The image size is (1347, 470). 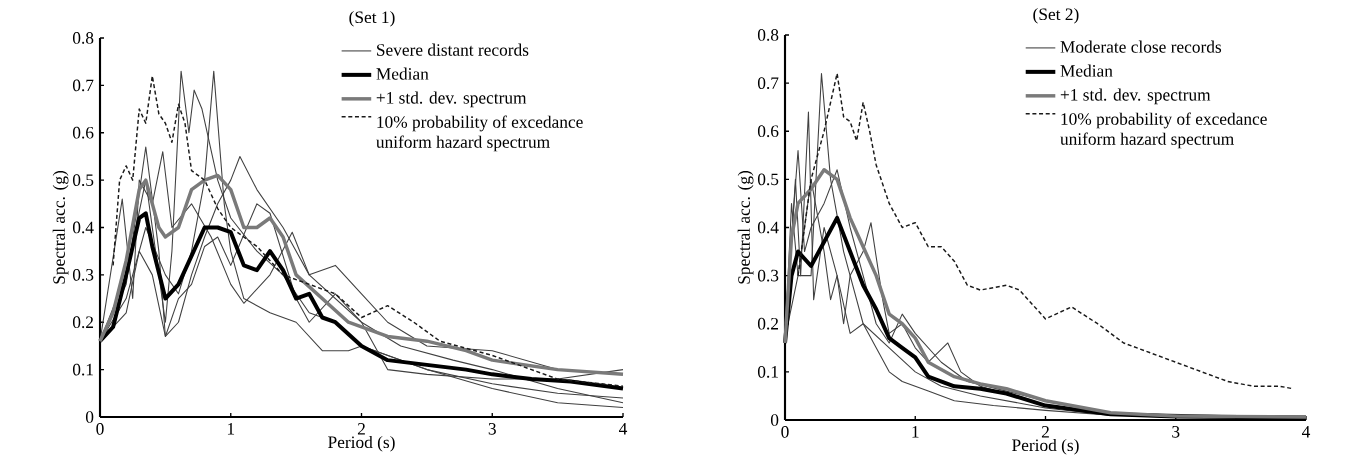 I want to click on legend-label: Moderate close records, so click(x=1141, y=46).